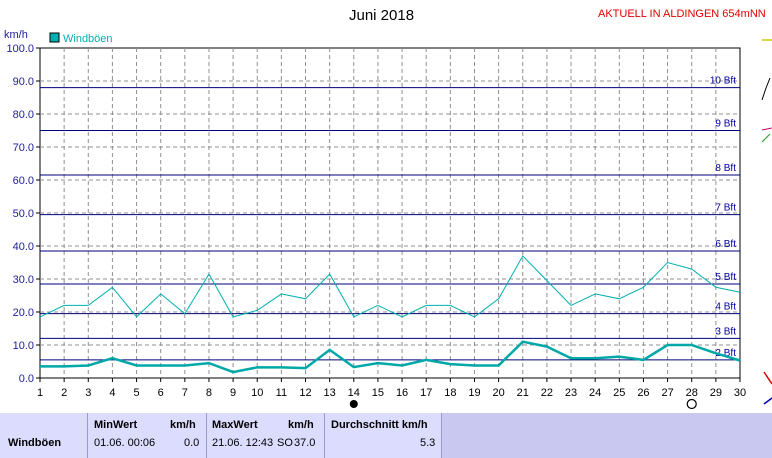  Describe the element at coordinates (64, 393) in the screenshot. I see `x-tick-label: 2` at that location.